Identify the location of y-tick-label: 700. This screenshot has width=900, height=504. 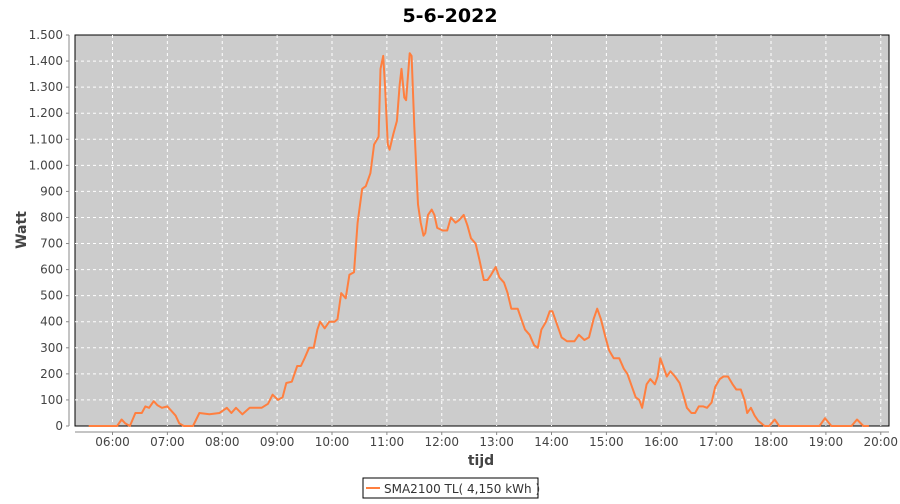
(51, 244).